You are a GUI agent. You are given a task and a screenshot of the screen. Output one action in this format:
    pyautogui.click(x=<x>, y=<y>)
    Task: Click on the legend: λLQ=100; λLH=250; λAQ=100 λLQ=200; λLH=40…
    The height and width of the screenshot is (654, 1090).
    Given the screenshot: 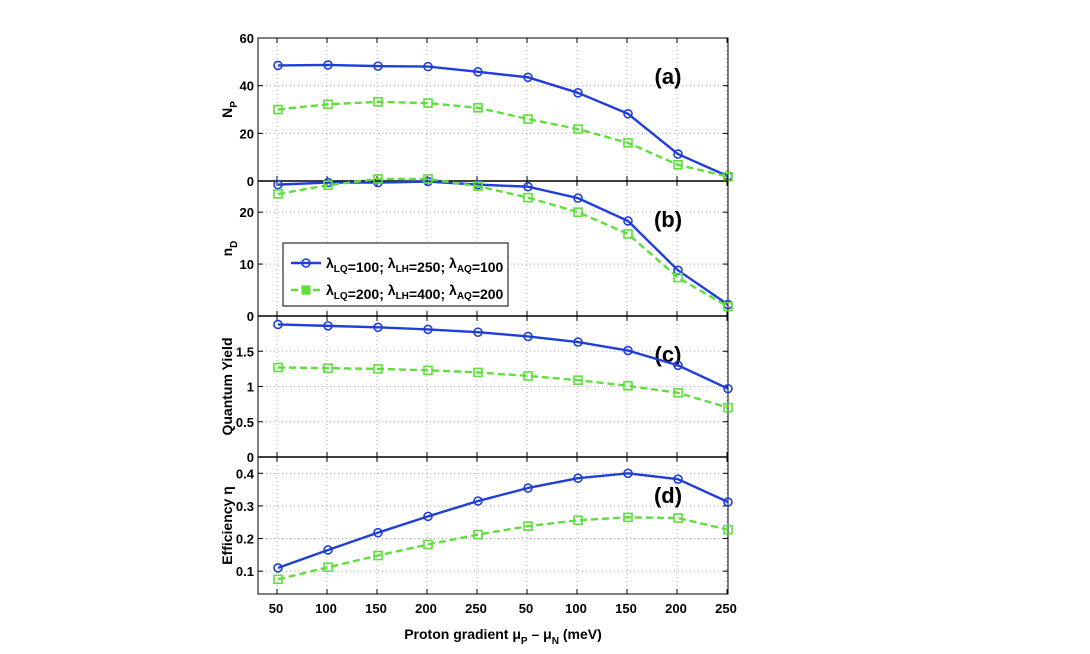 What is the action you would take?
    pyautogui.click(x=395, y=274)
    